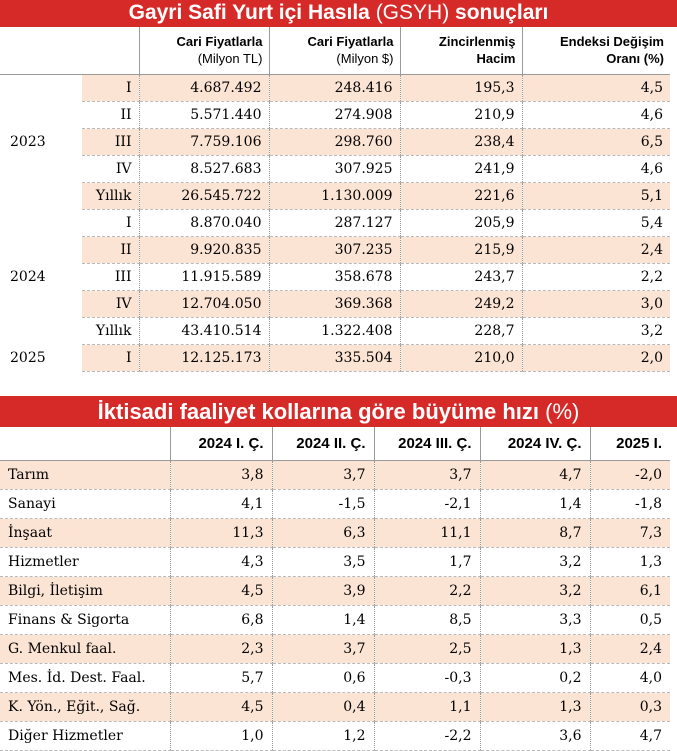 This screenshot has height=751, width=677. What do you see at coordinates (110, 331) in the screenshot?
I see `gsyh-period: Yıllık` at bounding box center [110, 331].